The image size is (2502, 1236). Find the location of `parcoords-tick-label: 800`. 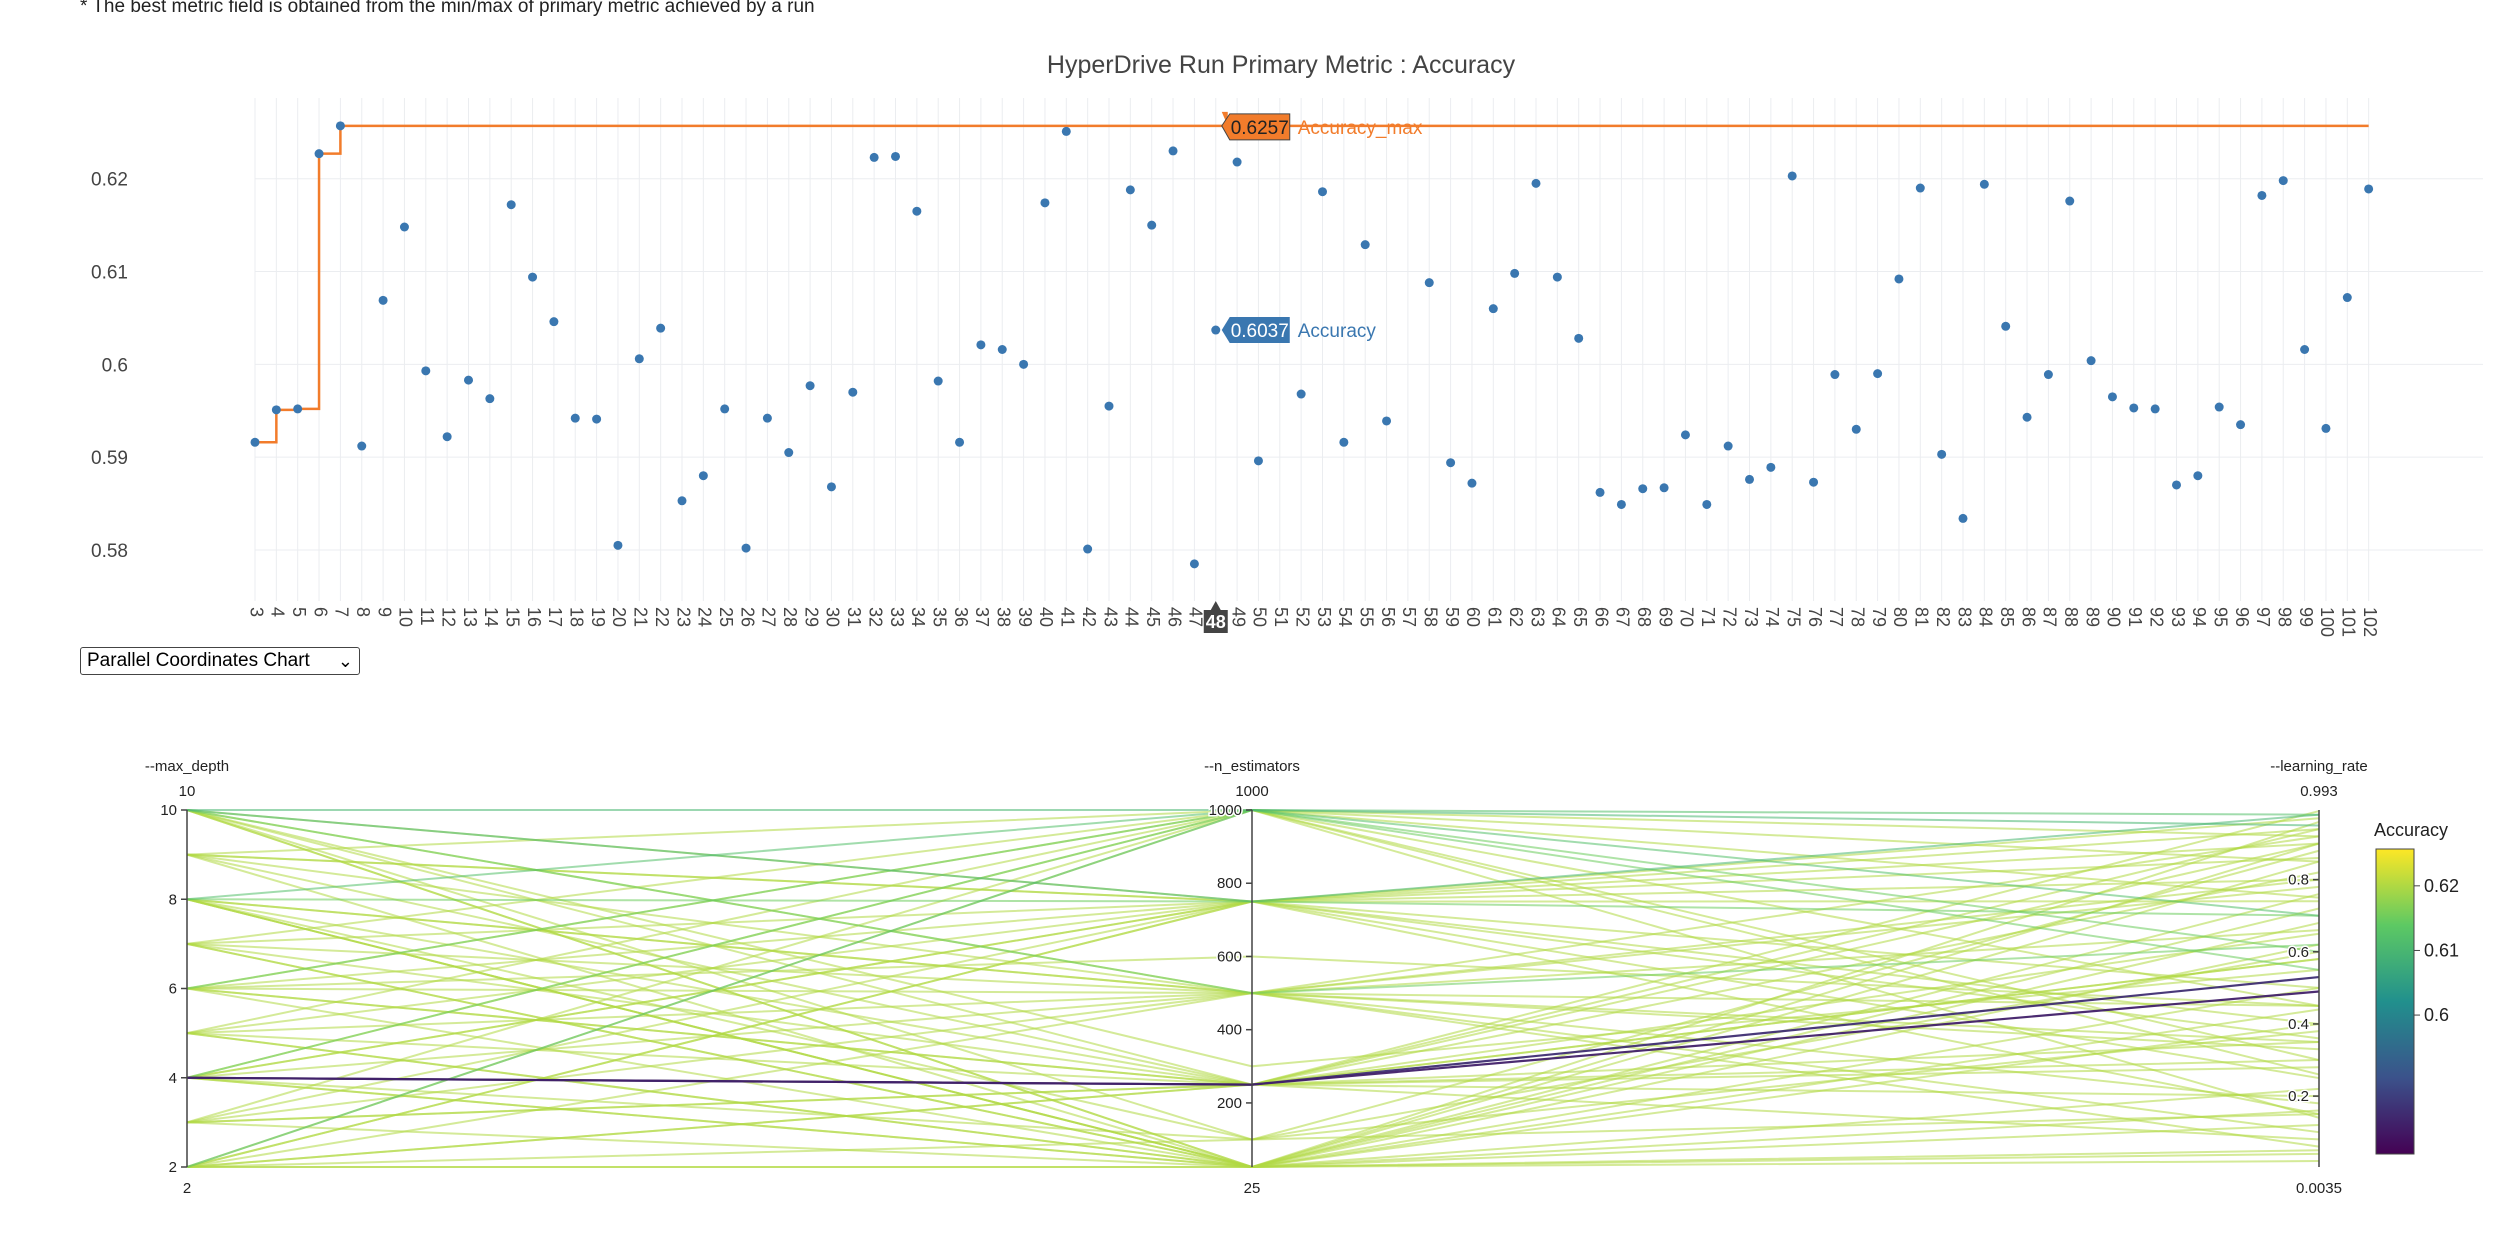

parcoords-tick-label: 800 is located at coordinates (1229, 883).